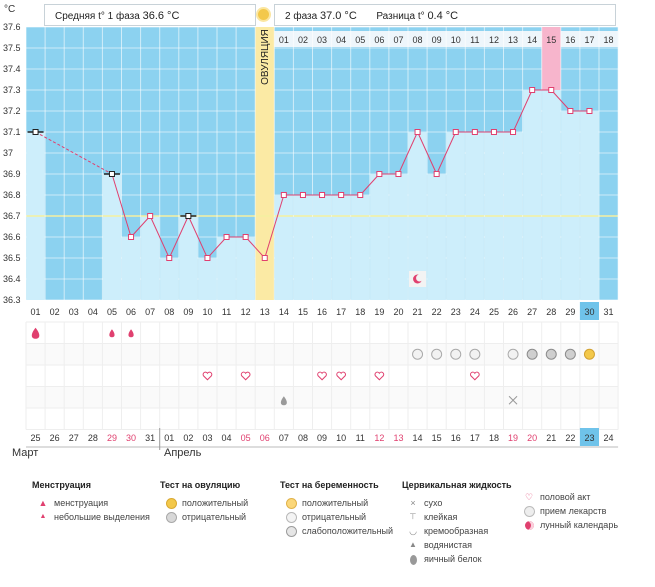  Describe the element at coordinates (55, 438) in the screenshot. I see `cycle-date-label: 26` at that location.